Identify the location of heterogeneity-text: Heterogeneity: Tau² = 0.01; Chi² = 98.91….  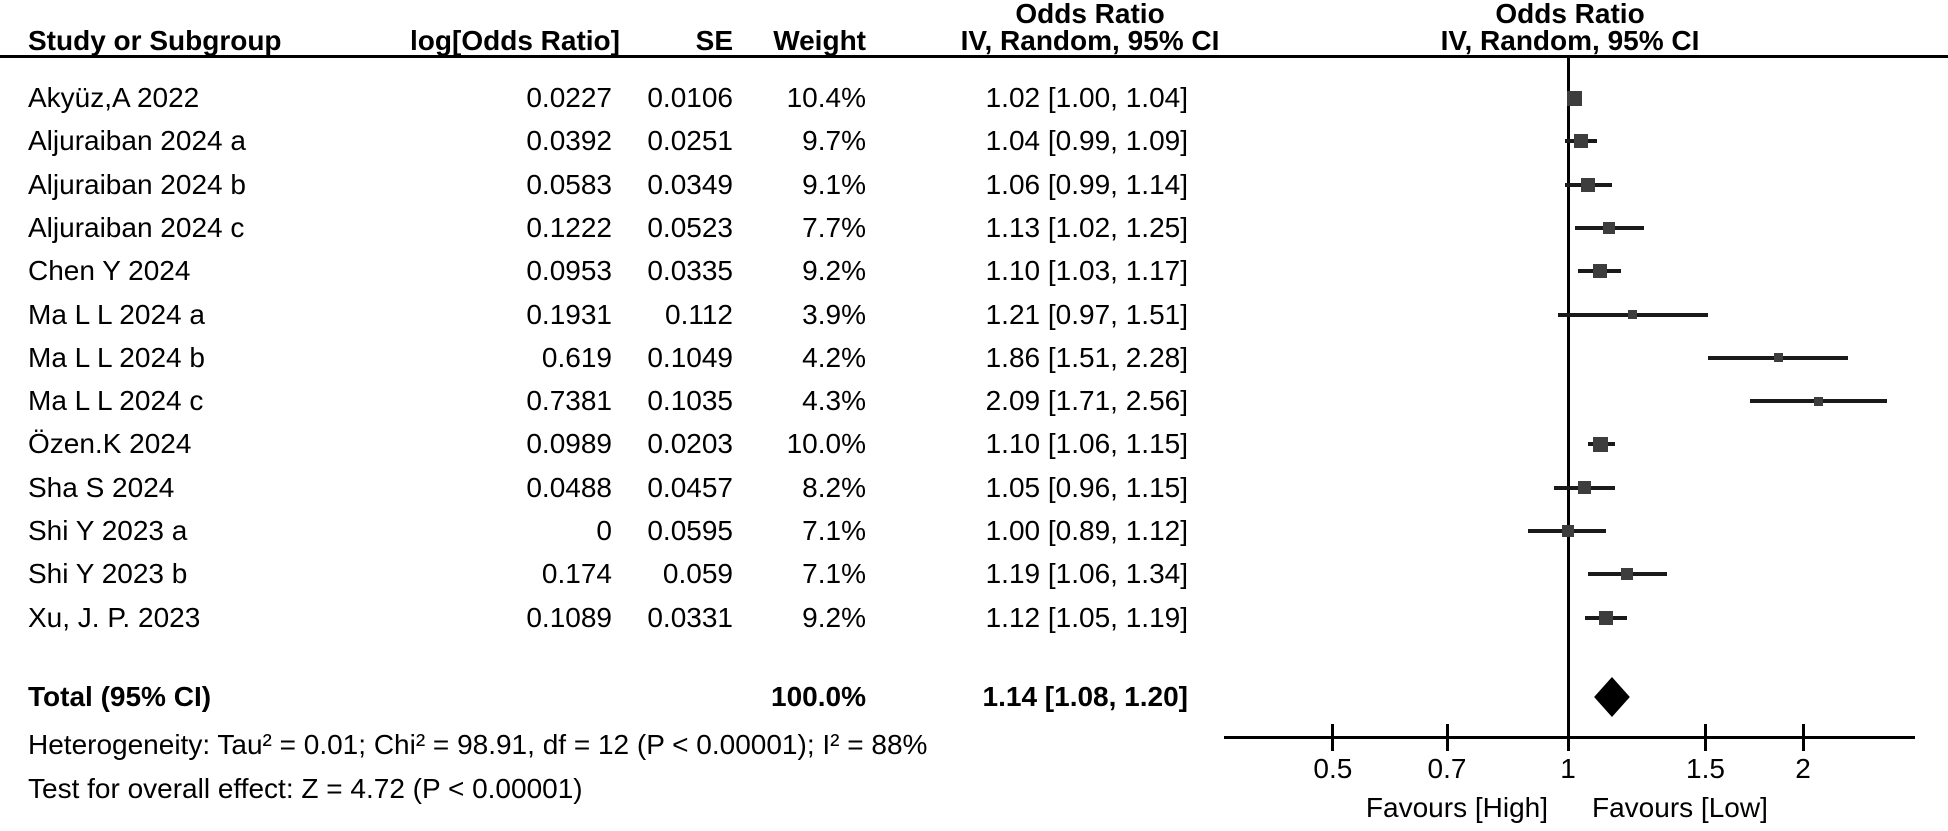
(478, 744).